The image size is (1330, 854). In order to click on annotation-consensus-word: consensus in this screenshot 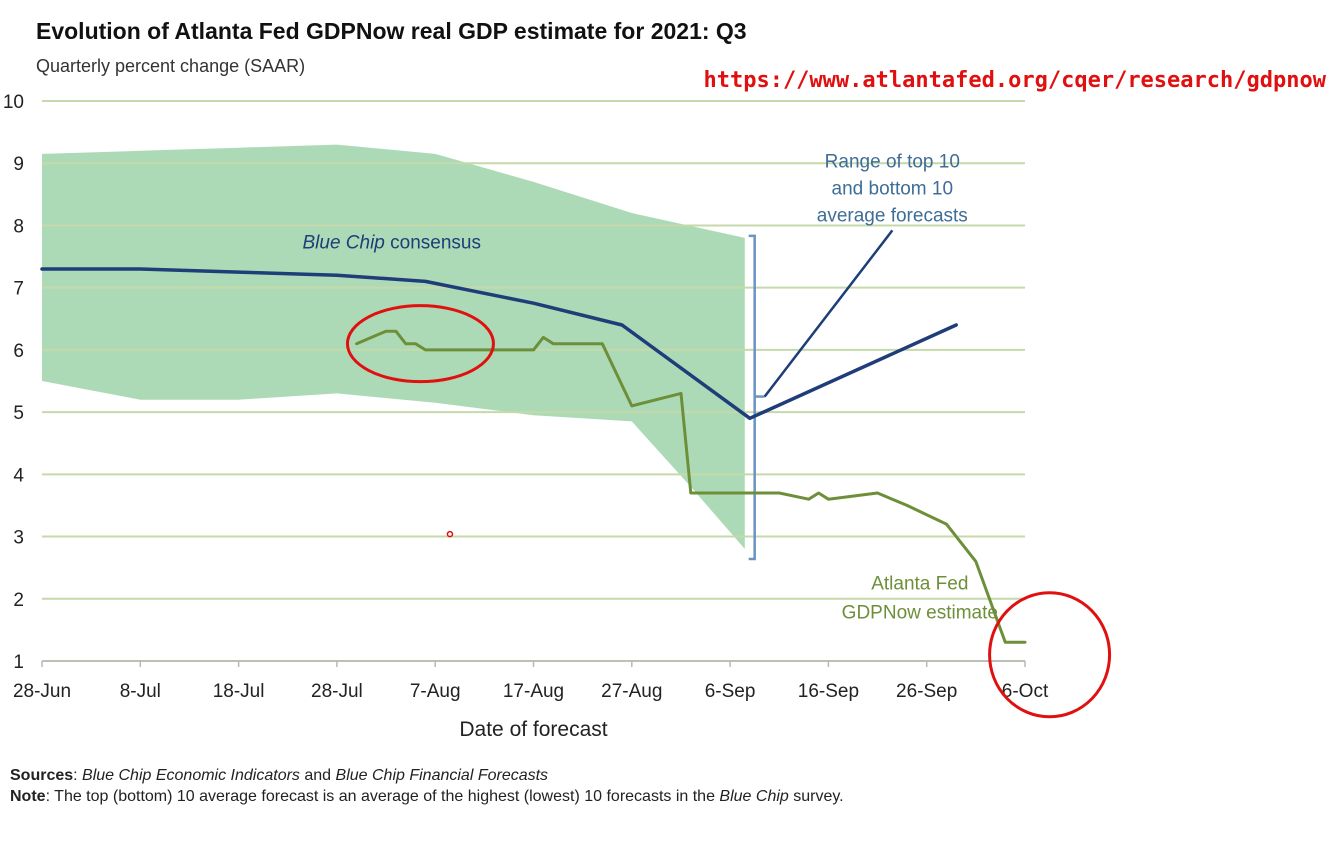, I will do `click(433, 242)`.